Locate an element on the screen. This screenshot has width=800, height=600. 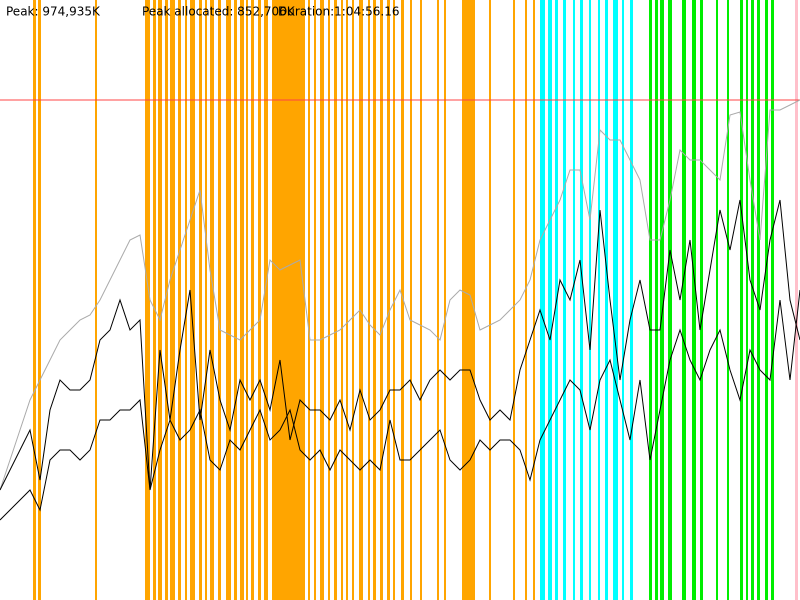
header-text: Peak: 974,935K is located at coordinates (53, 12).